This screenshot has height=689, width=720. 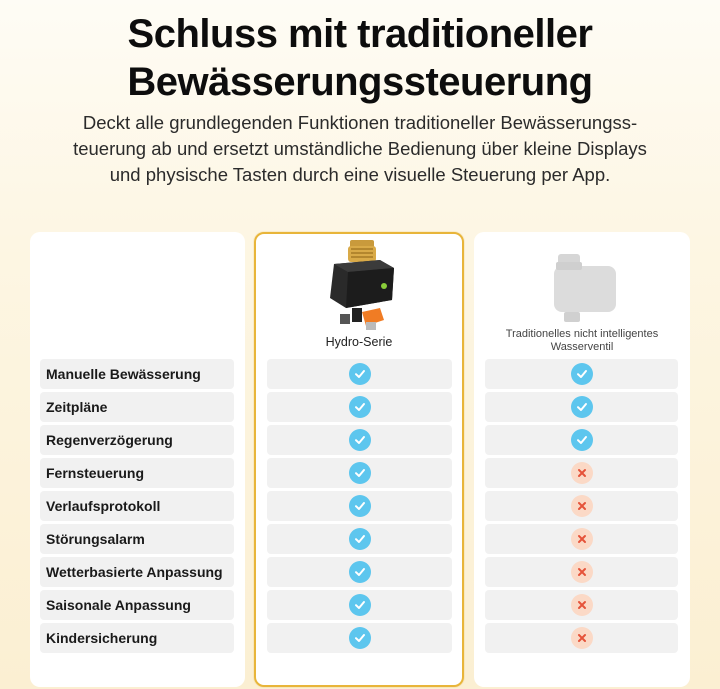 What do you see at coordinates (137, 473) in the screenshot?
I see `feature-label: Fernsteuerung` at bounding box center [137, 473].